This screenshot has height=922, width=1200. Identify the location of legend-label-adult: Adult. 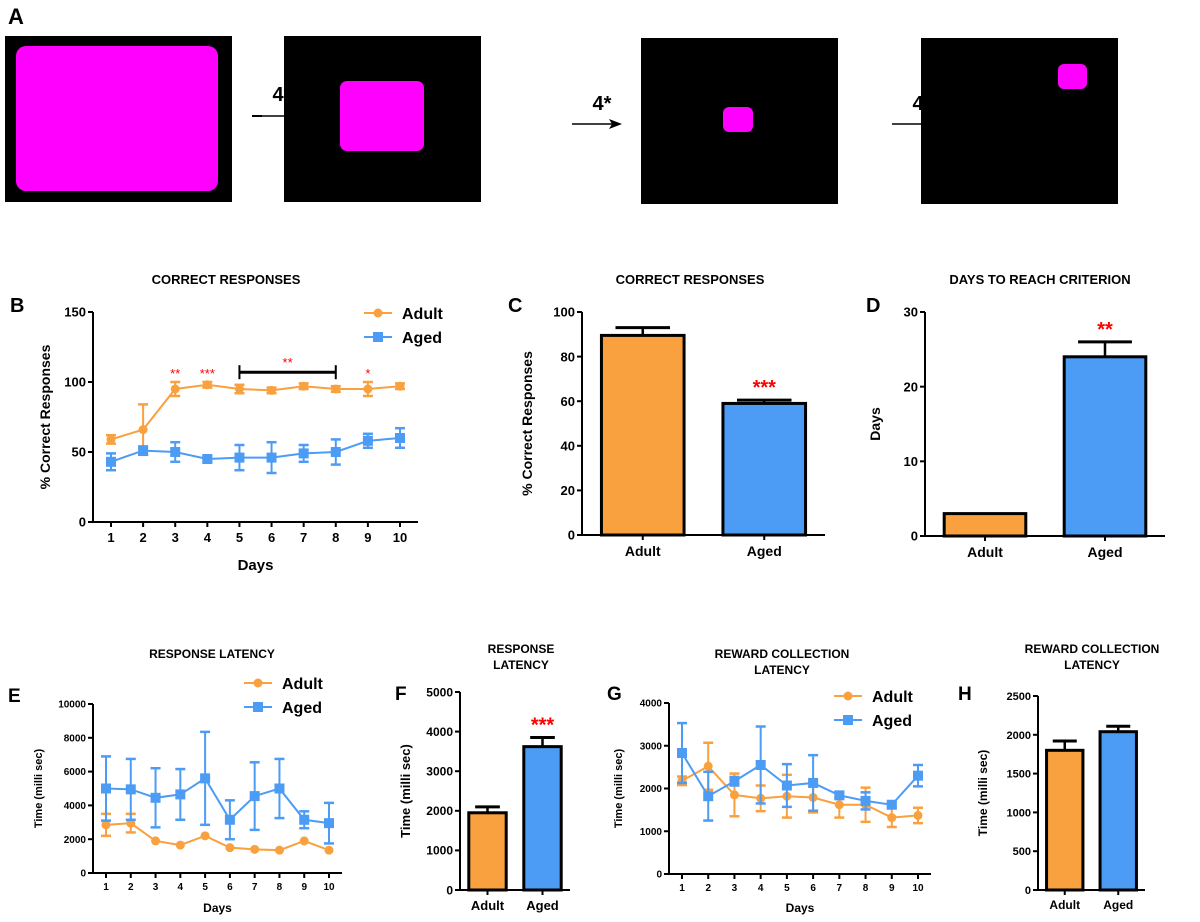
(303, 684).